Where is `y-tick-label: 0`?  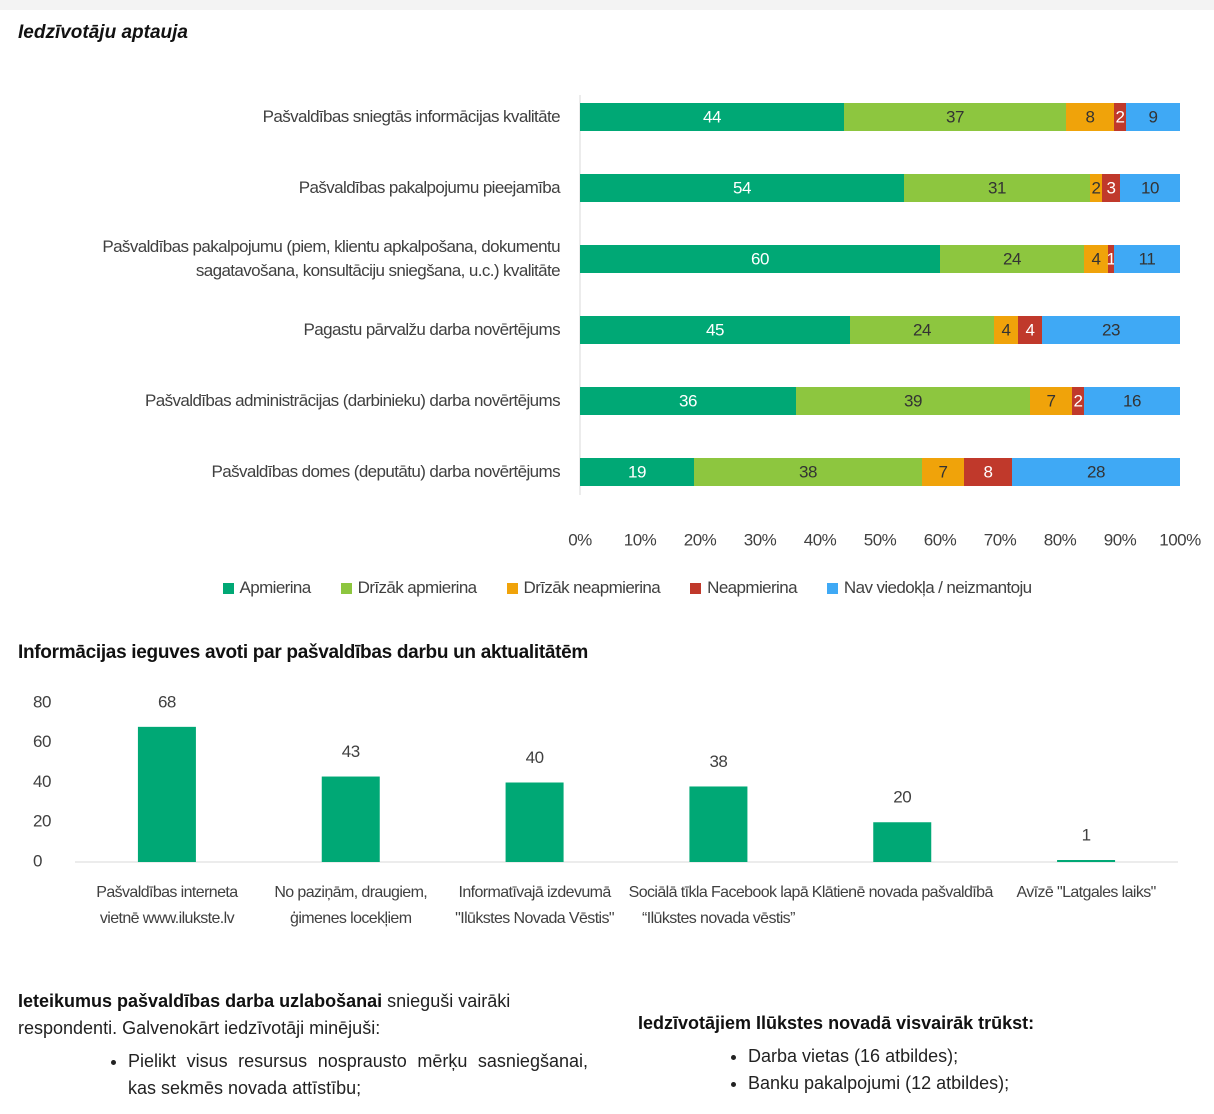 y-tick-label: 0 is located at coordinates (37, 860).